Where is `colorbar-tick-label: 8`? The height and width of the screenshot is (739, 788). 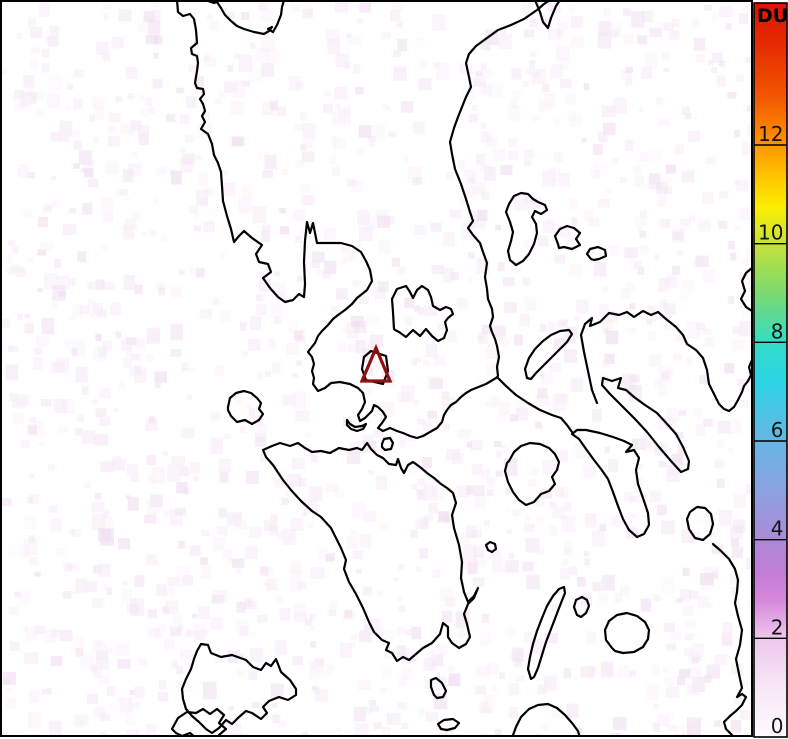
colorbar-tick-label: 8 is located at coordinates (777, 331).